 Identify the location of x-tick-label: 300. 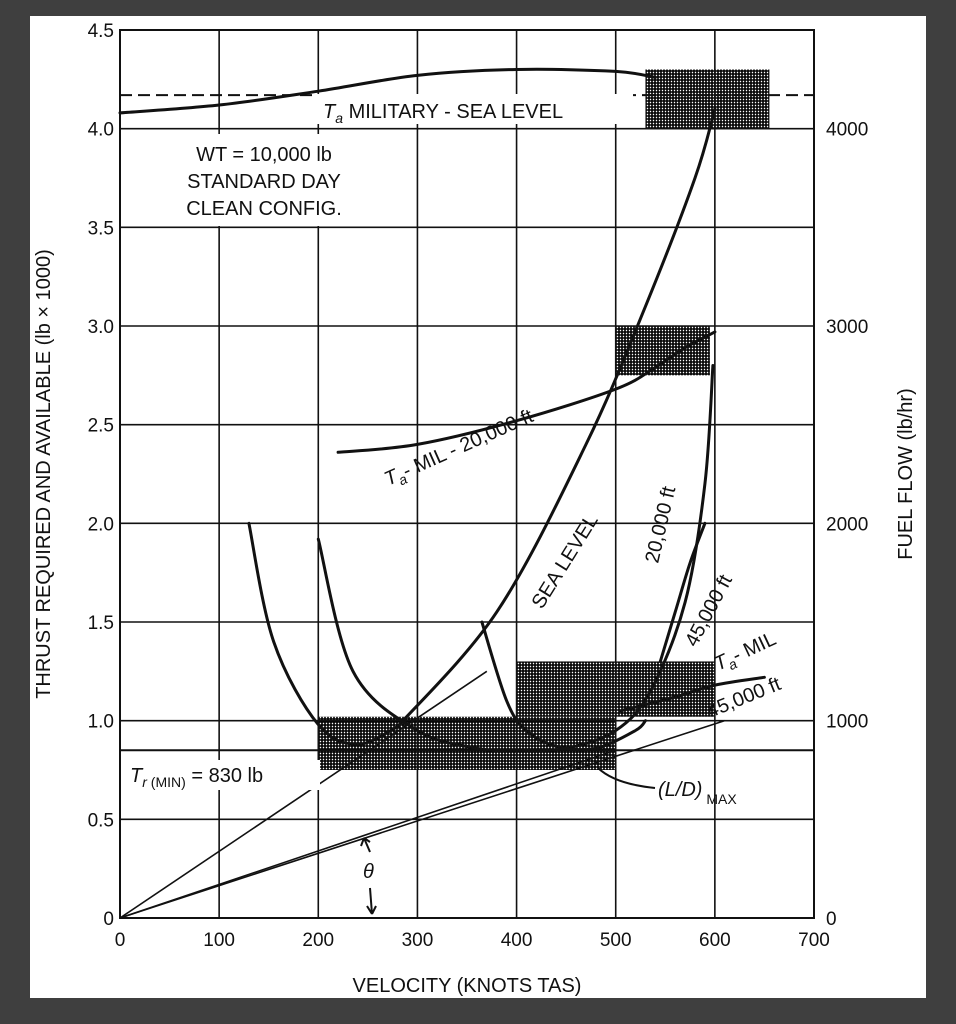
(418, 940).